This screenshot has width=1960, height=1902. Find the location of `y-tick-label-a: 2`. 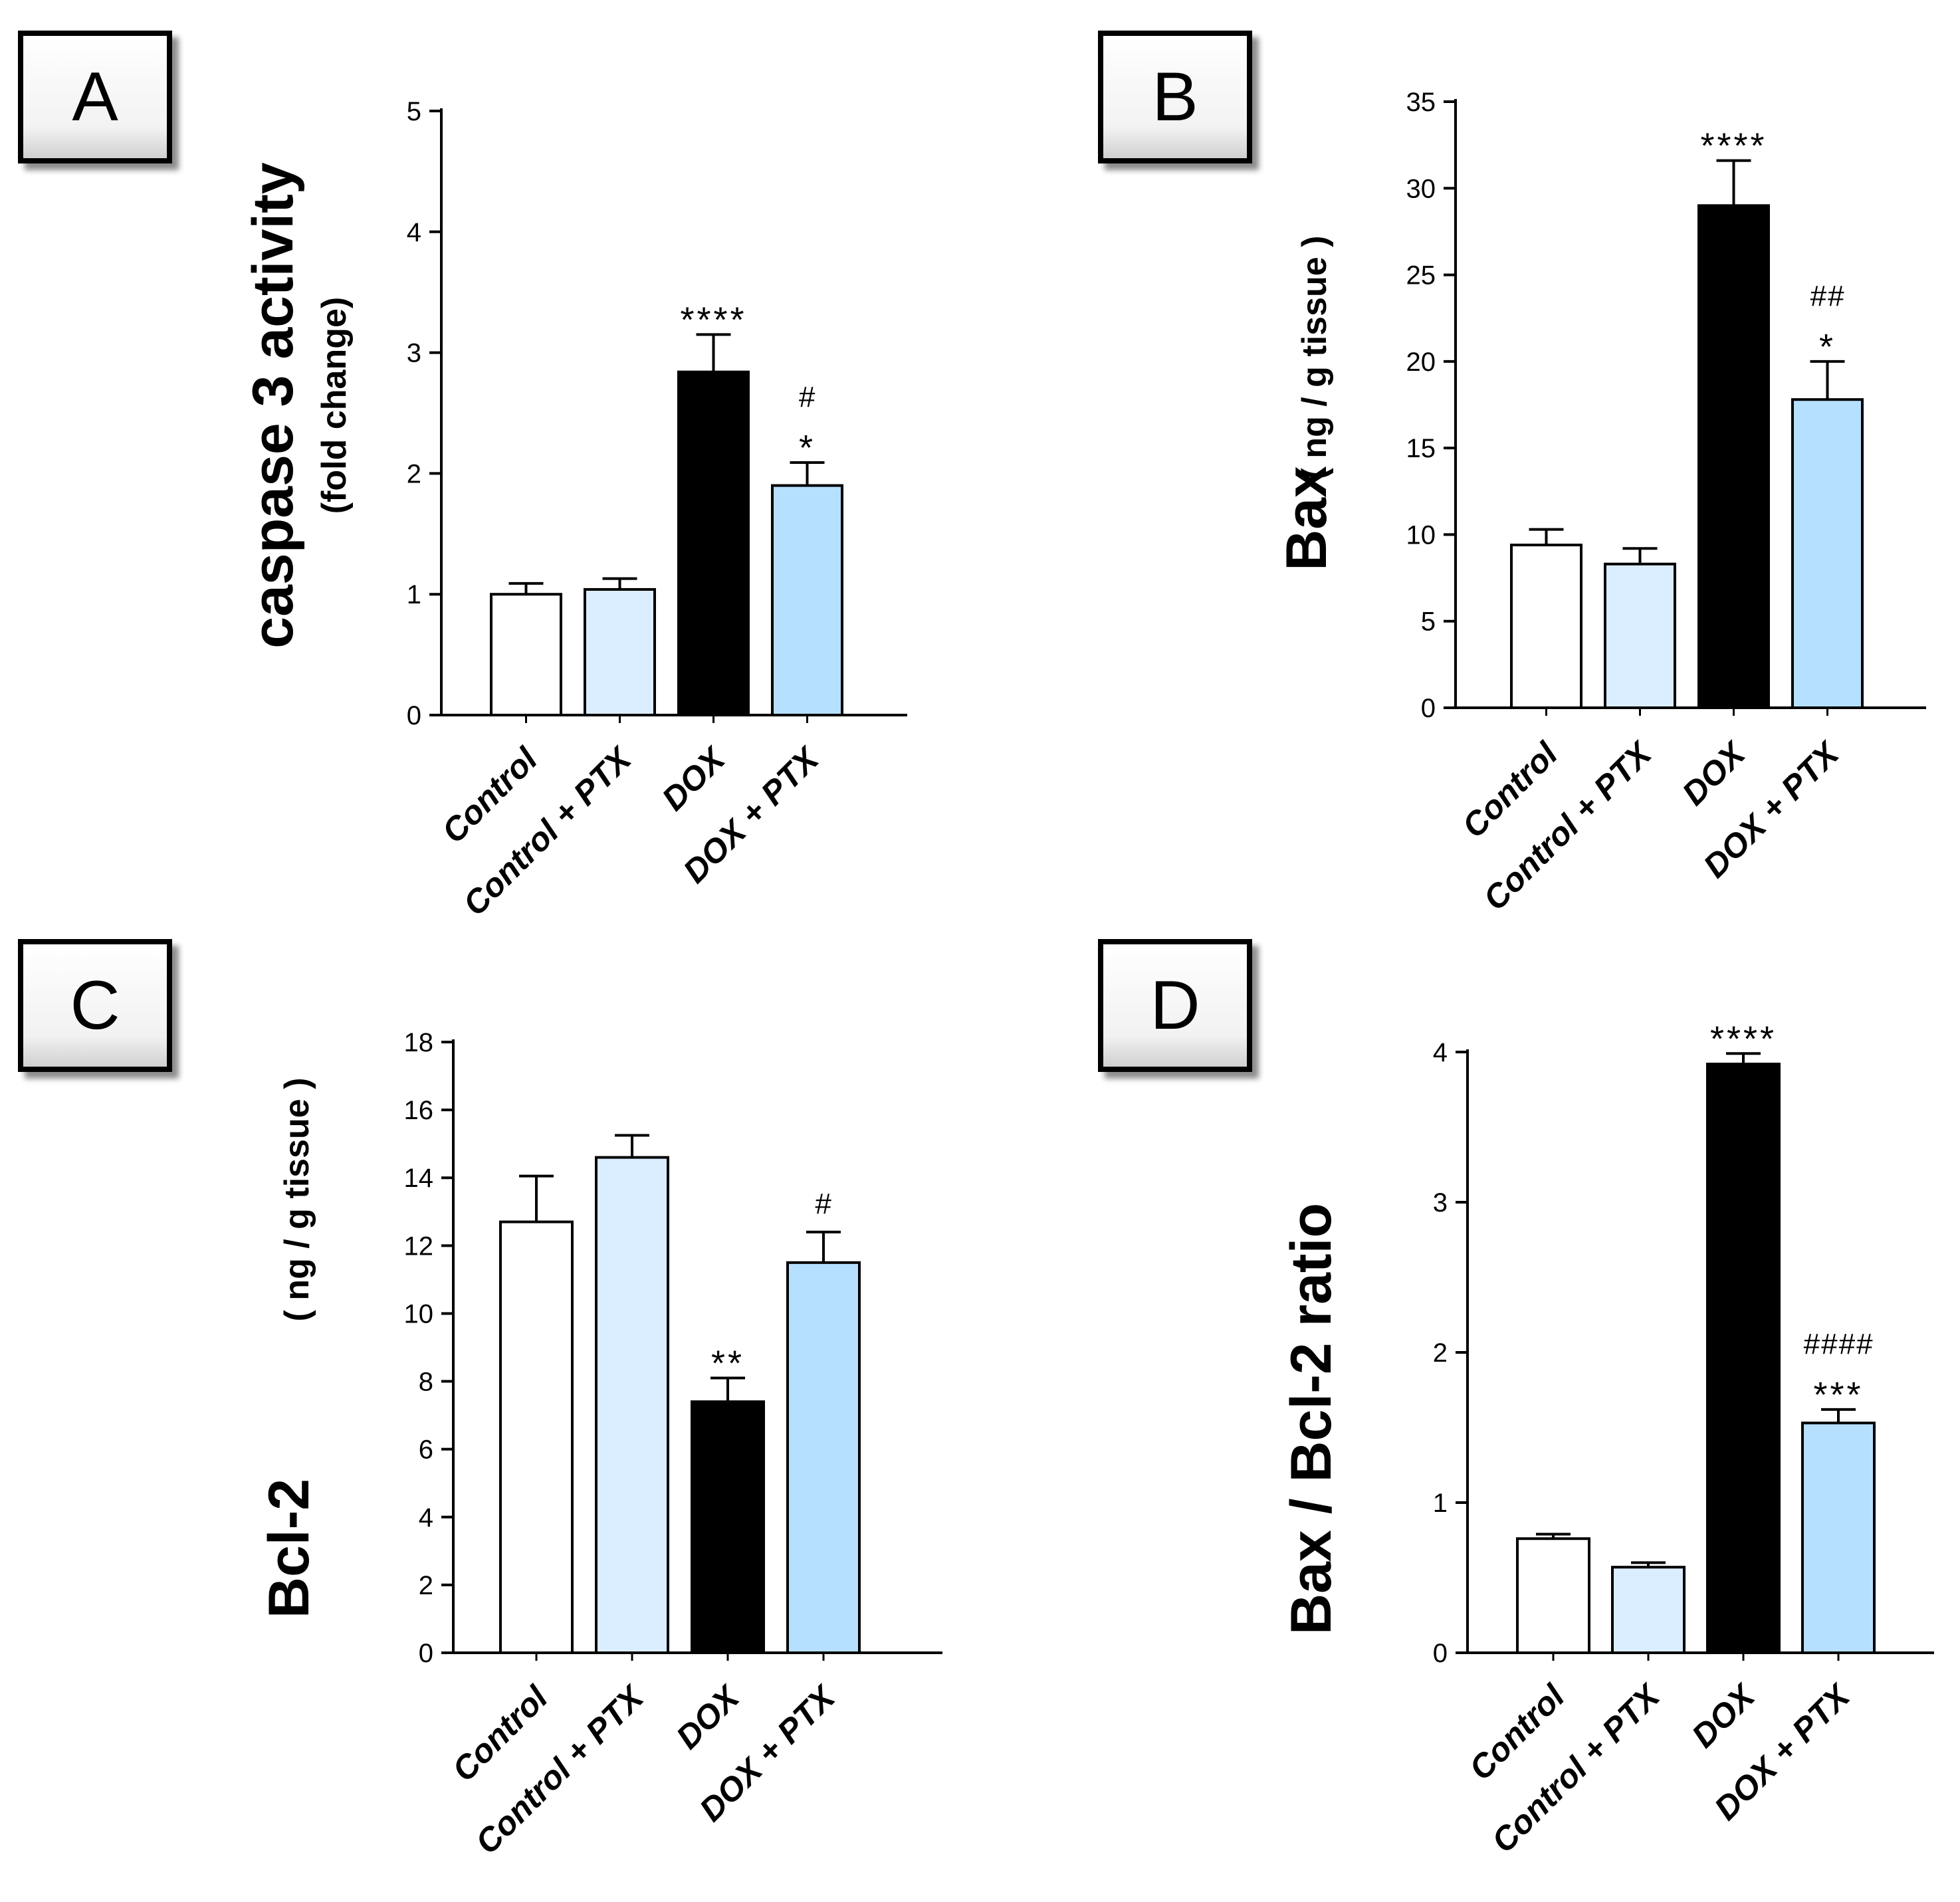

y-tick-label-a: 2 is located at coordinates (414, 473).